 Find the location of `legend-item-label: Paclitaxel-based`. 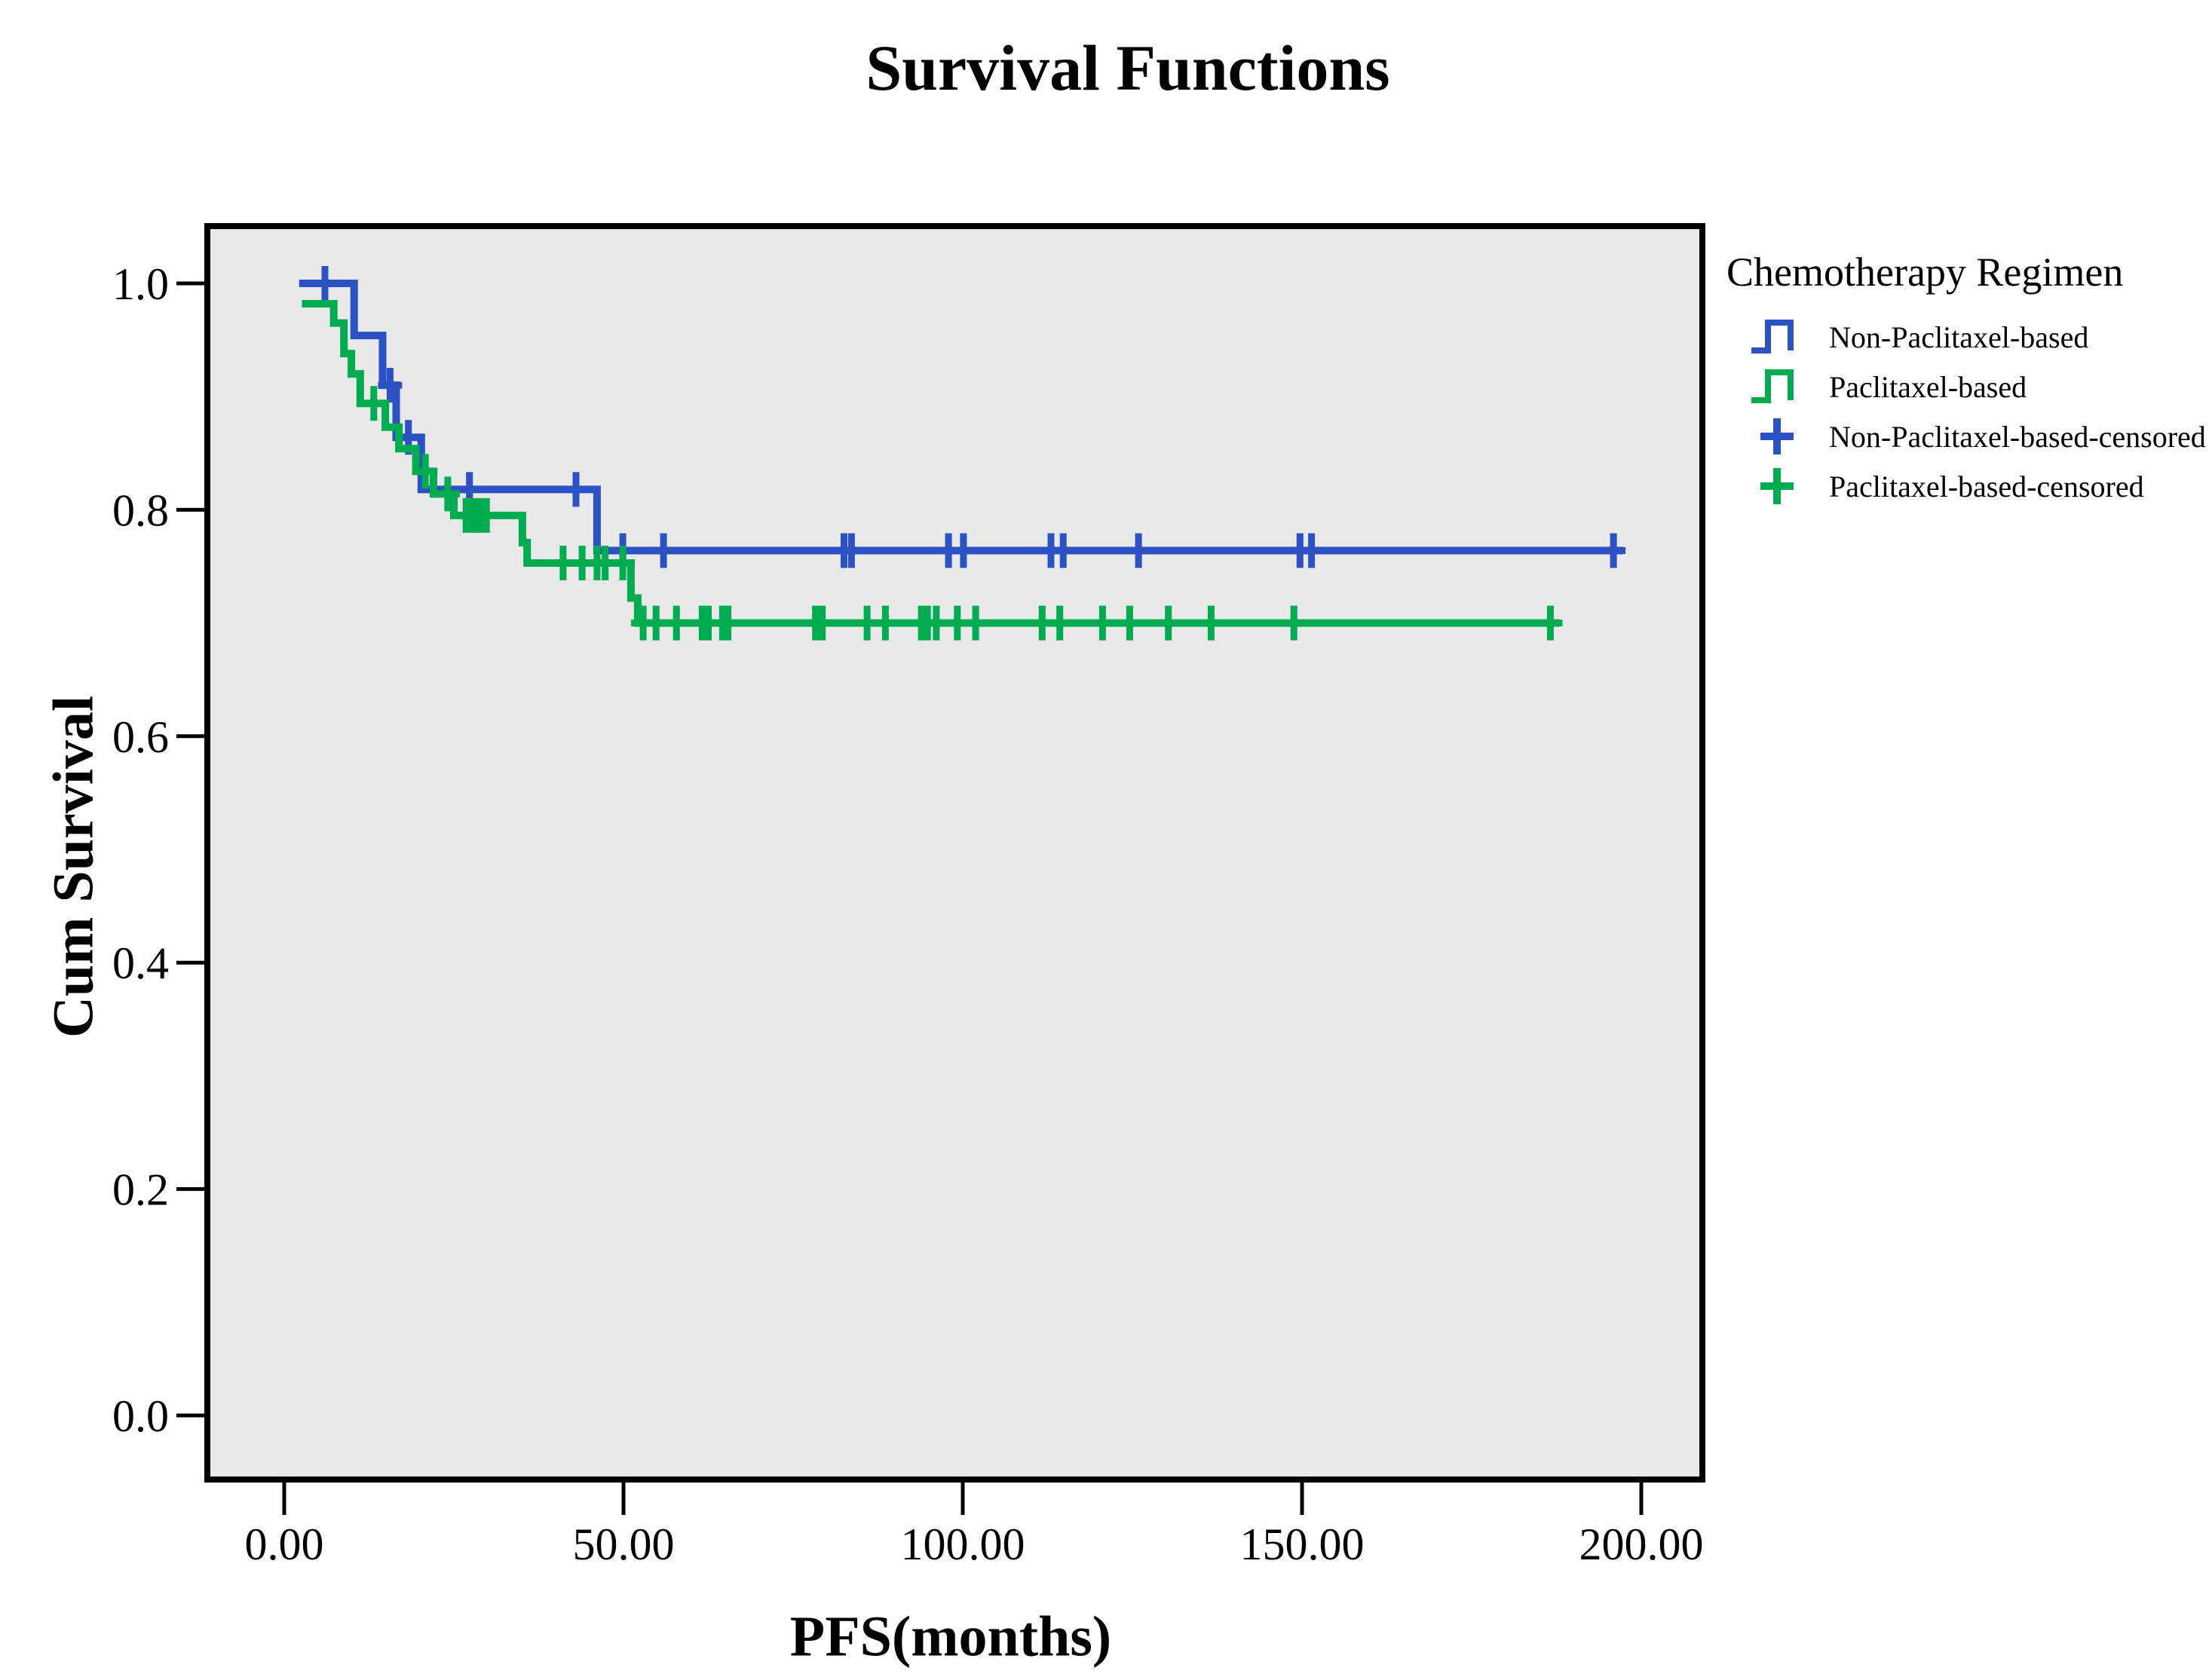

legend-item-label: Paclitaxel-based is located at coordinates (1928, 386).